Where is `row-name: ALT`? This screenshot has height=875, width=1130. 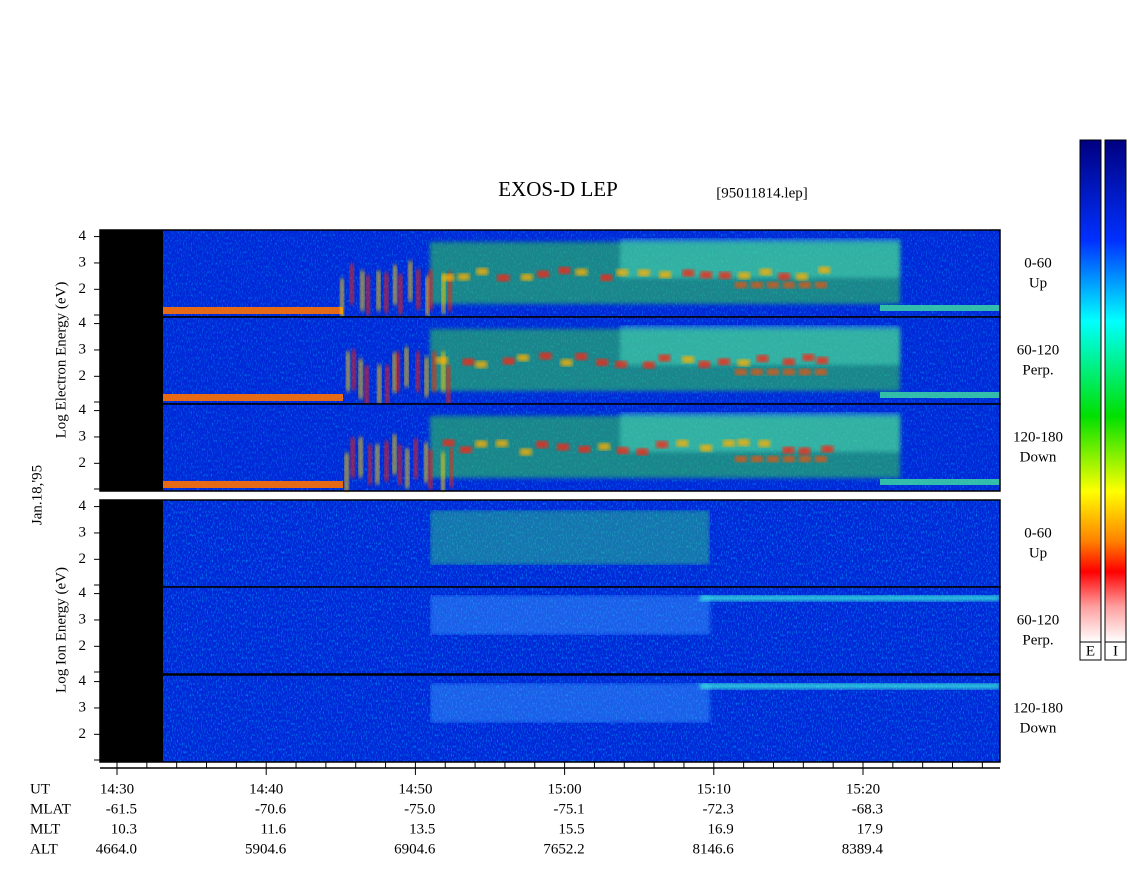 row-name: ALT is located at coordinates (44, 849).